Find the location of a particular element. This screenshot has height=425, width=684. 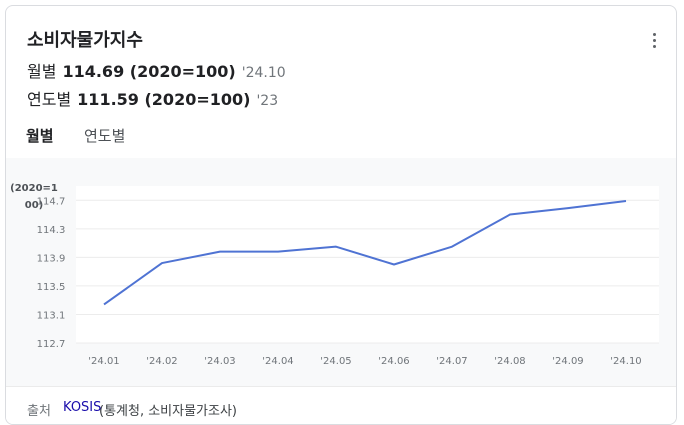

y-tick-label: 114.3 is located at coordinates (51, 230).